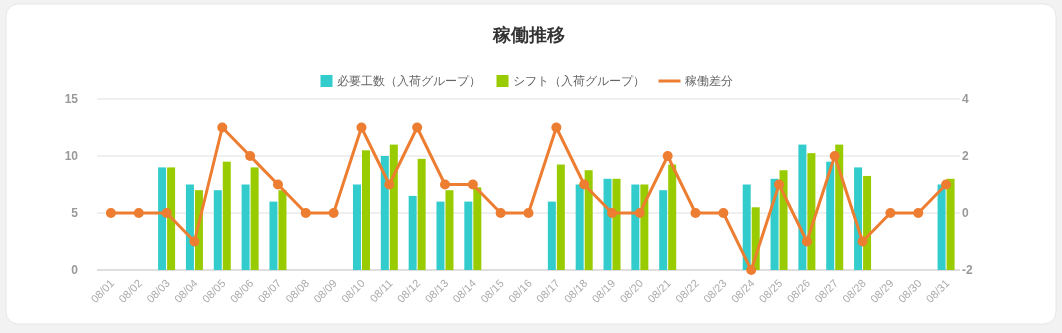  I want to click on legend-label: シフト（入荷グループ）, so click(578, 81).